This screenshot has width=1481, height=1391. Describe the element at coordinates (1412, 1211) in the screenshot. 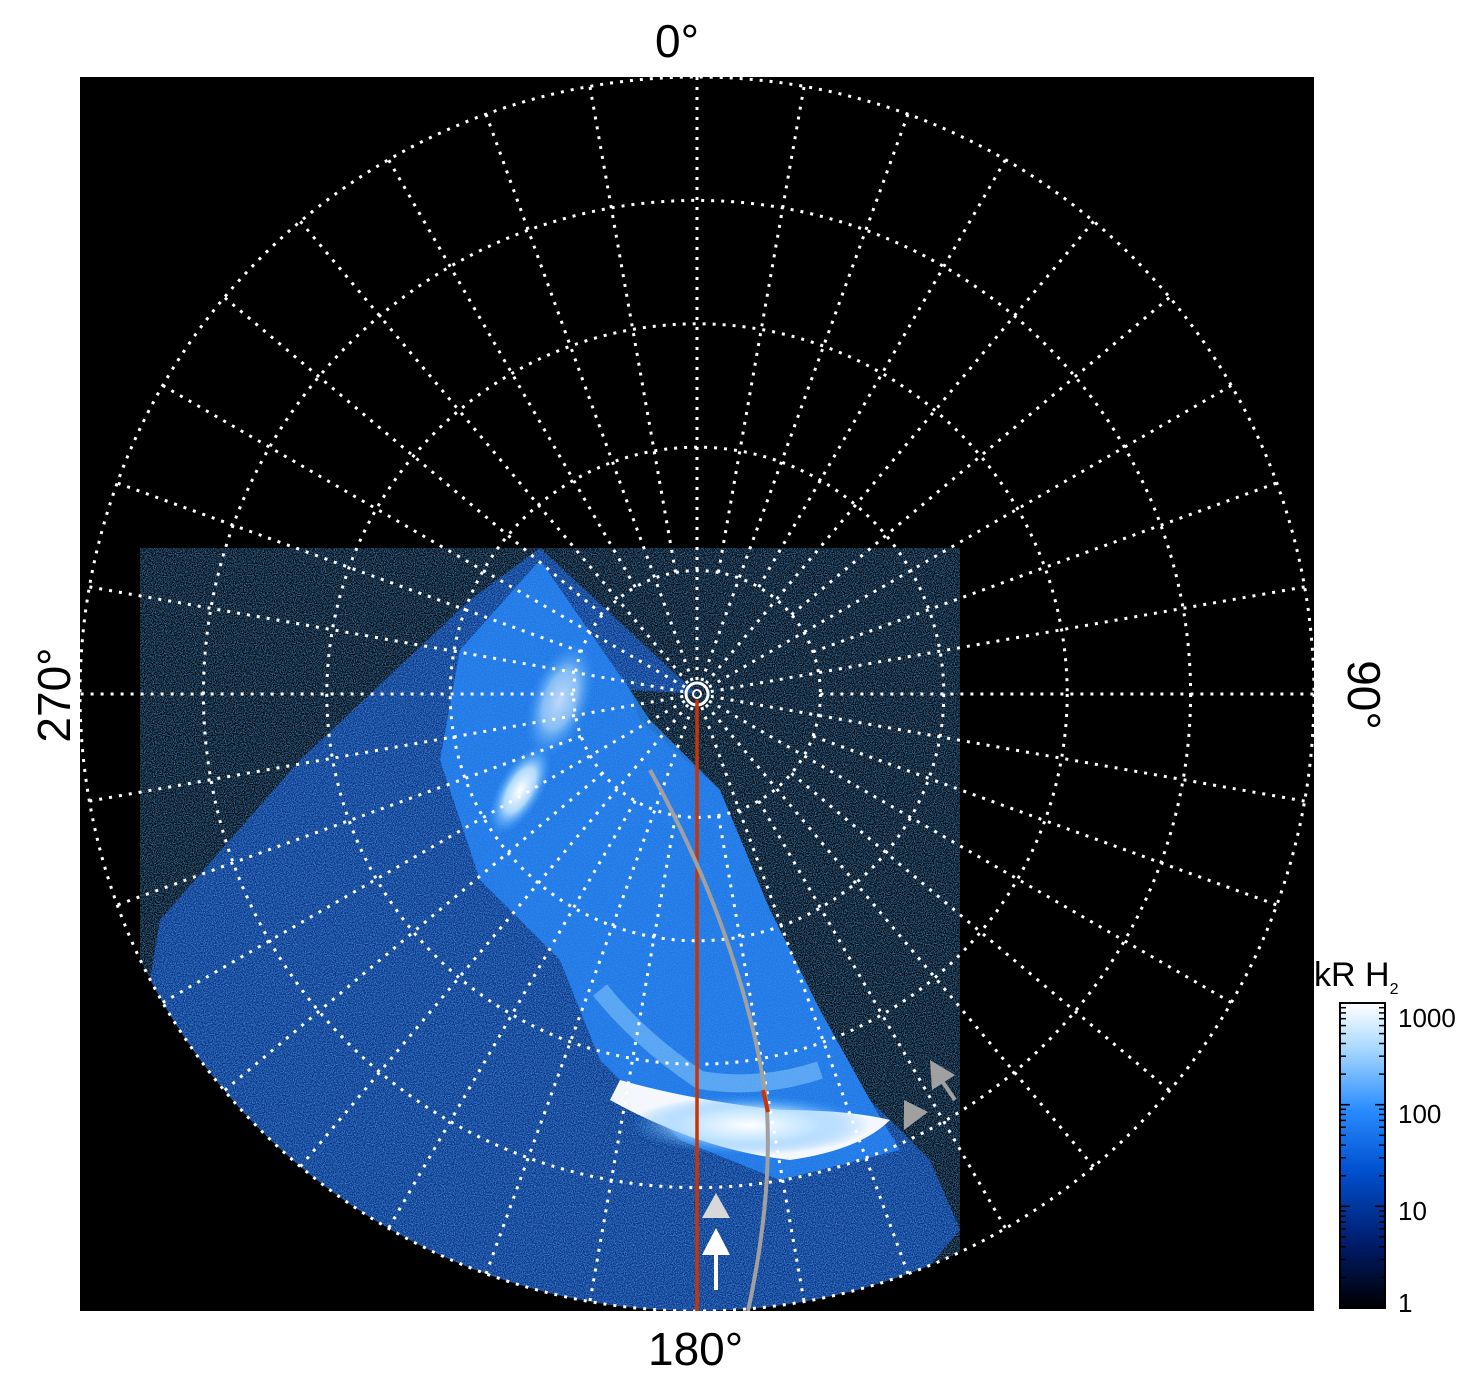

I see `colorbar-tick-label: 10` at that location.